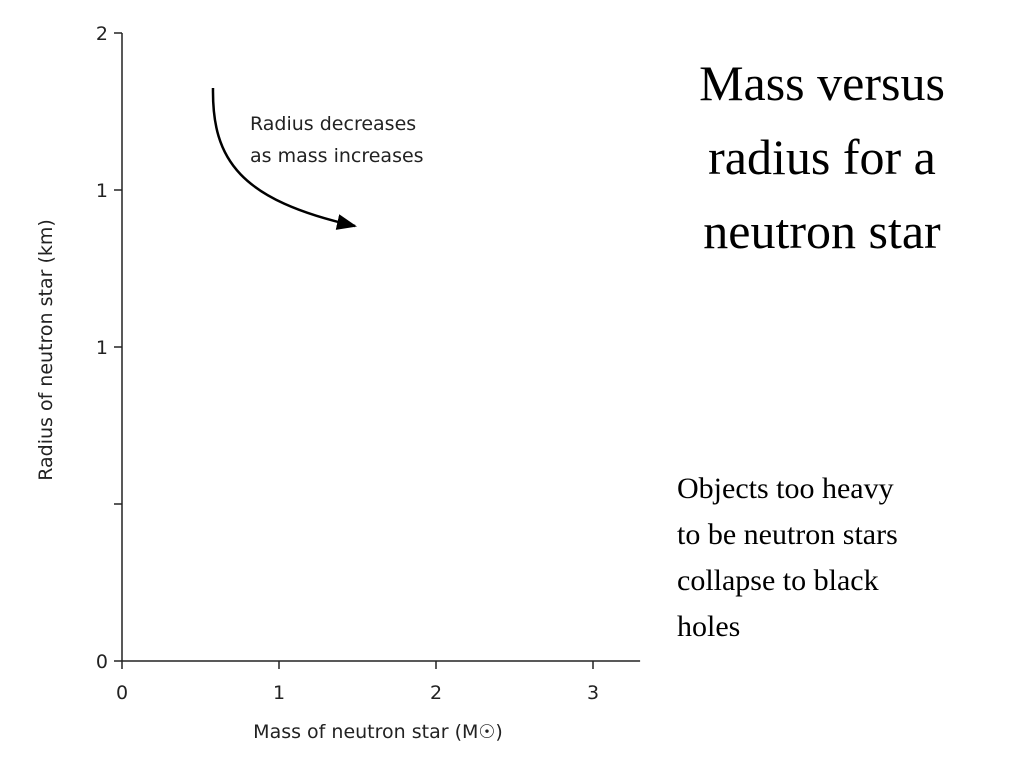  I want to click on annotation-arrow, so click(284, 158).